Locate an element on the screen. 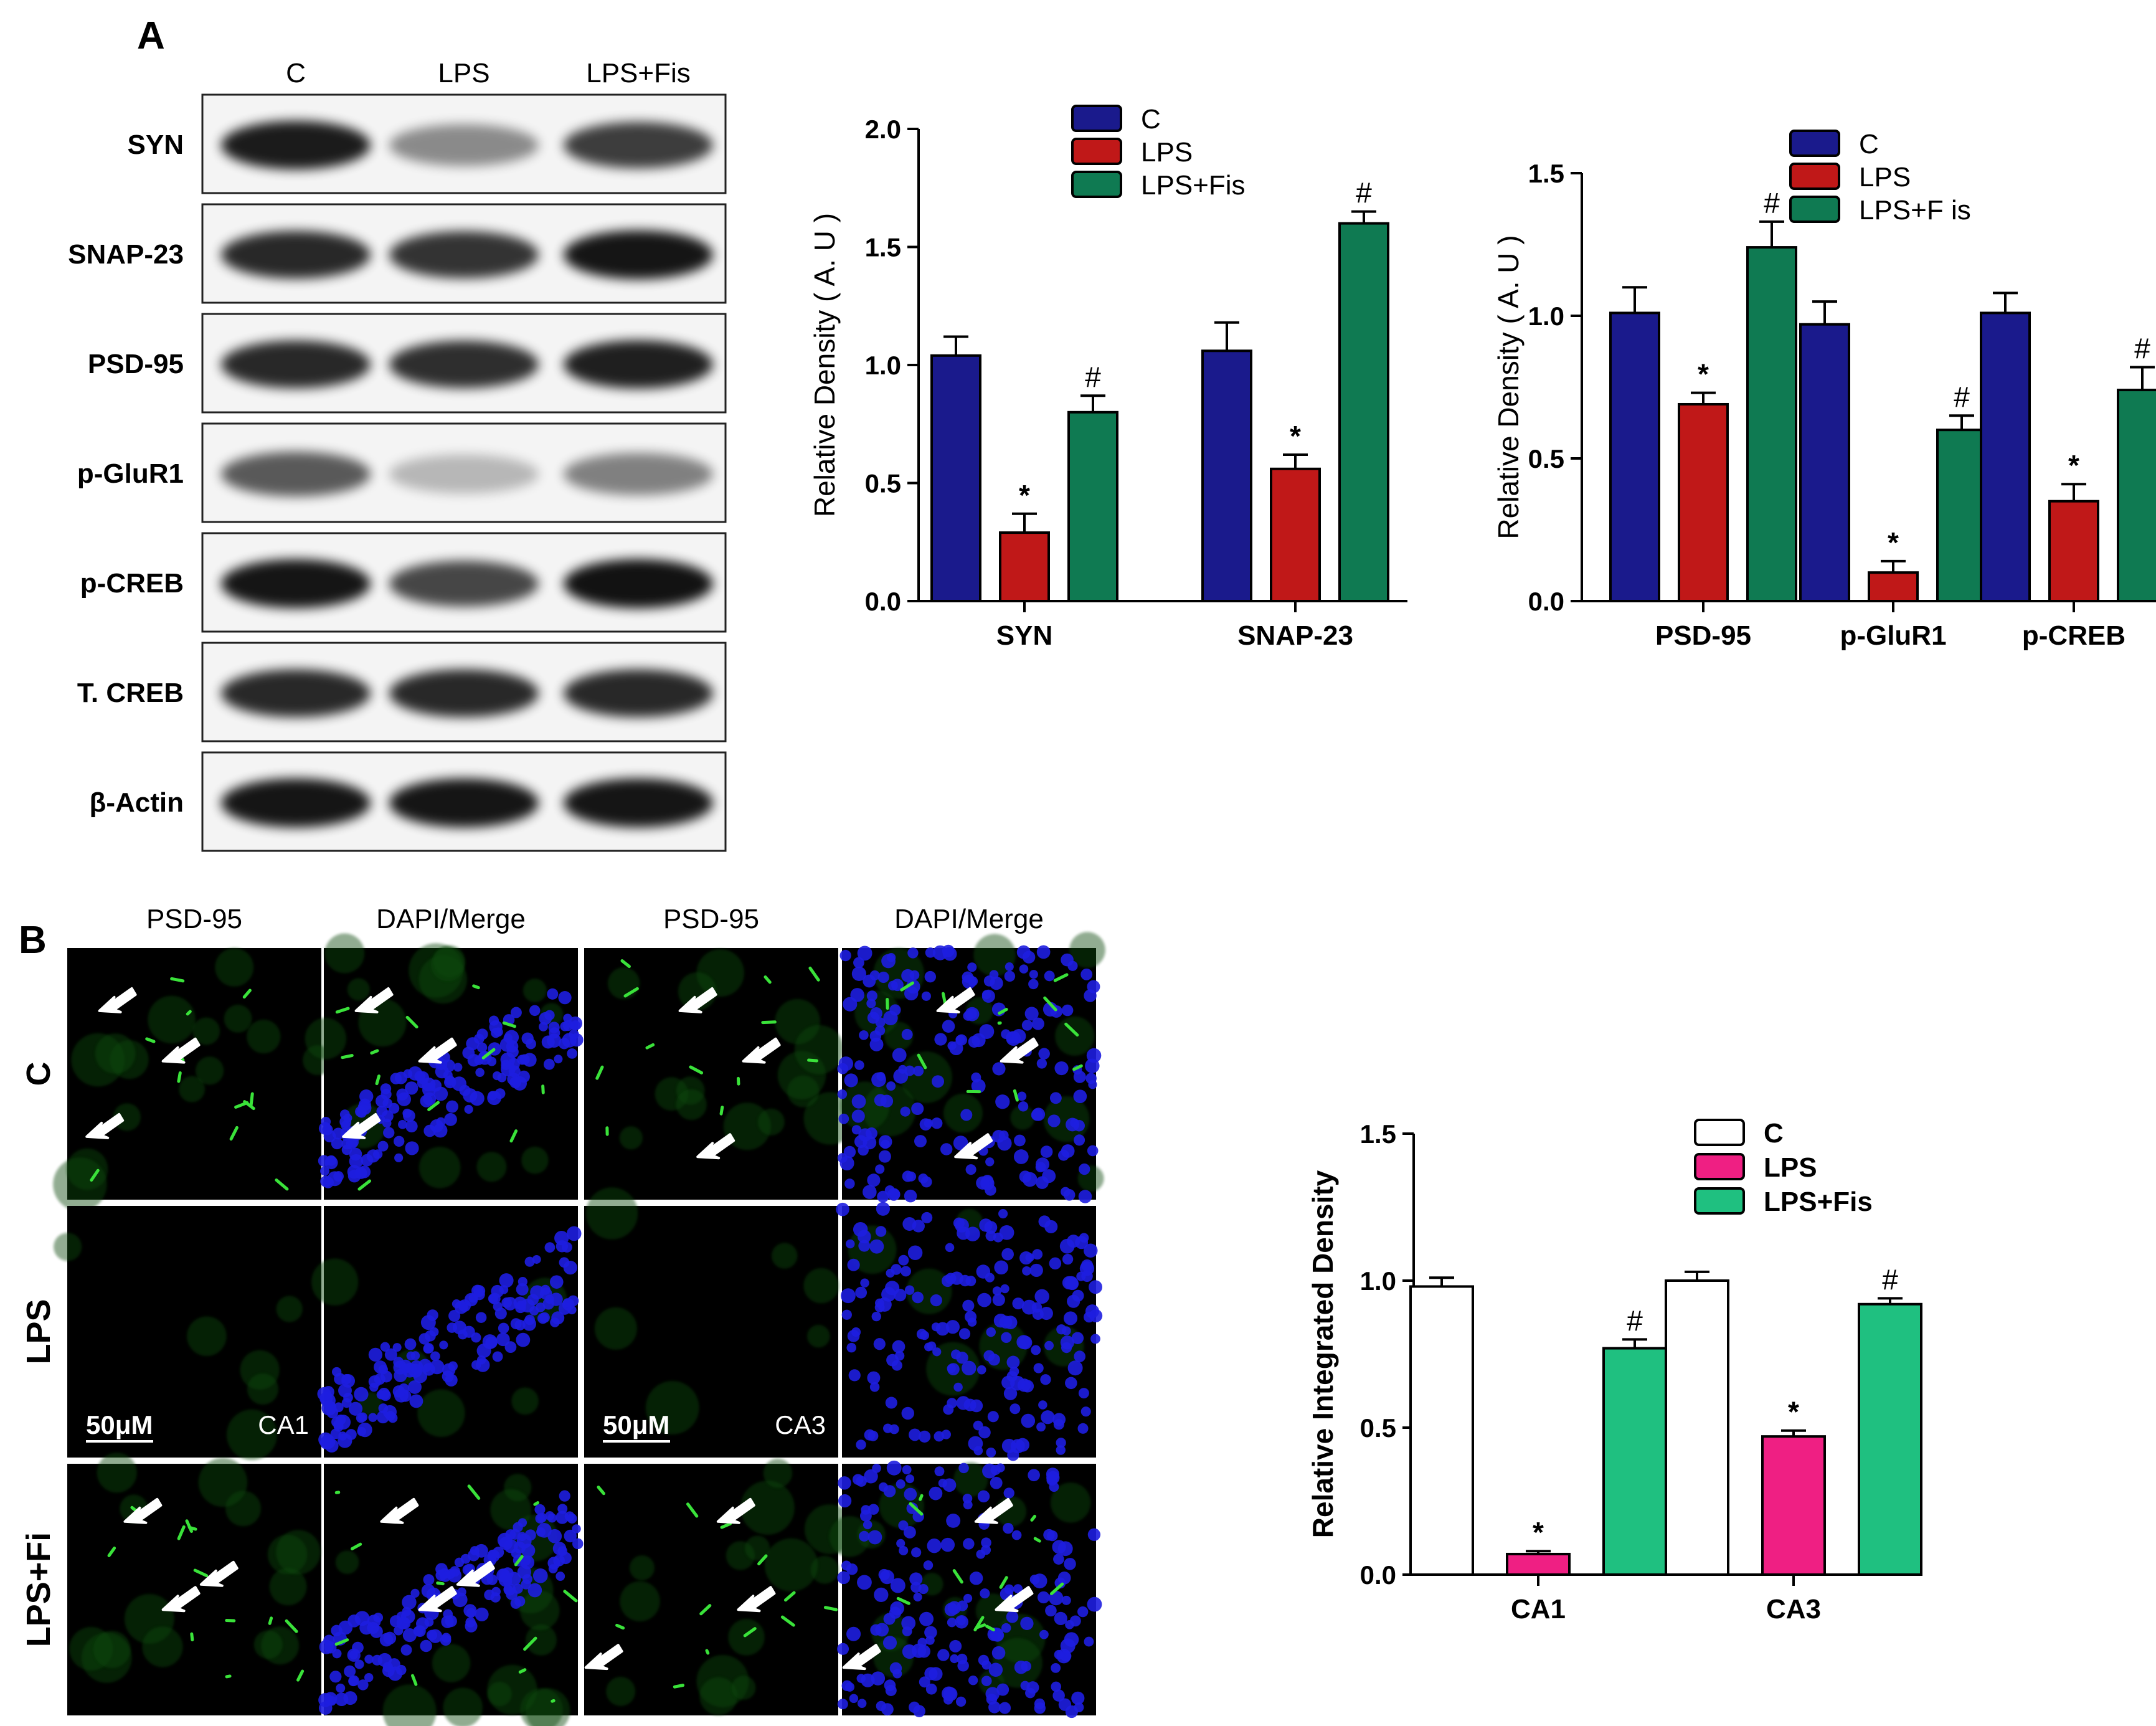 This screenshot has height=1726, width=2156. y-tick-label: 1.0 is located at coordinates (1546, 316).